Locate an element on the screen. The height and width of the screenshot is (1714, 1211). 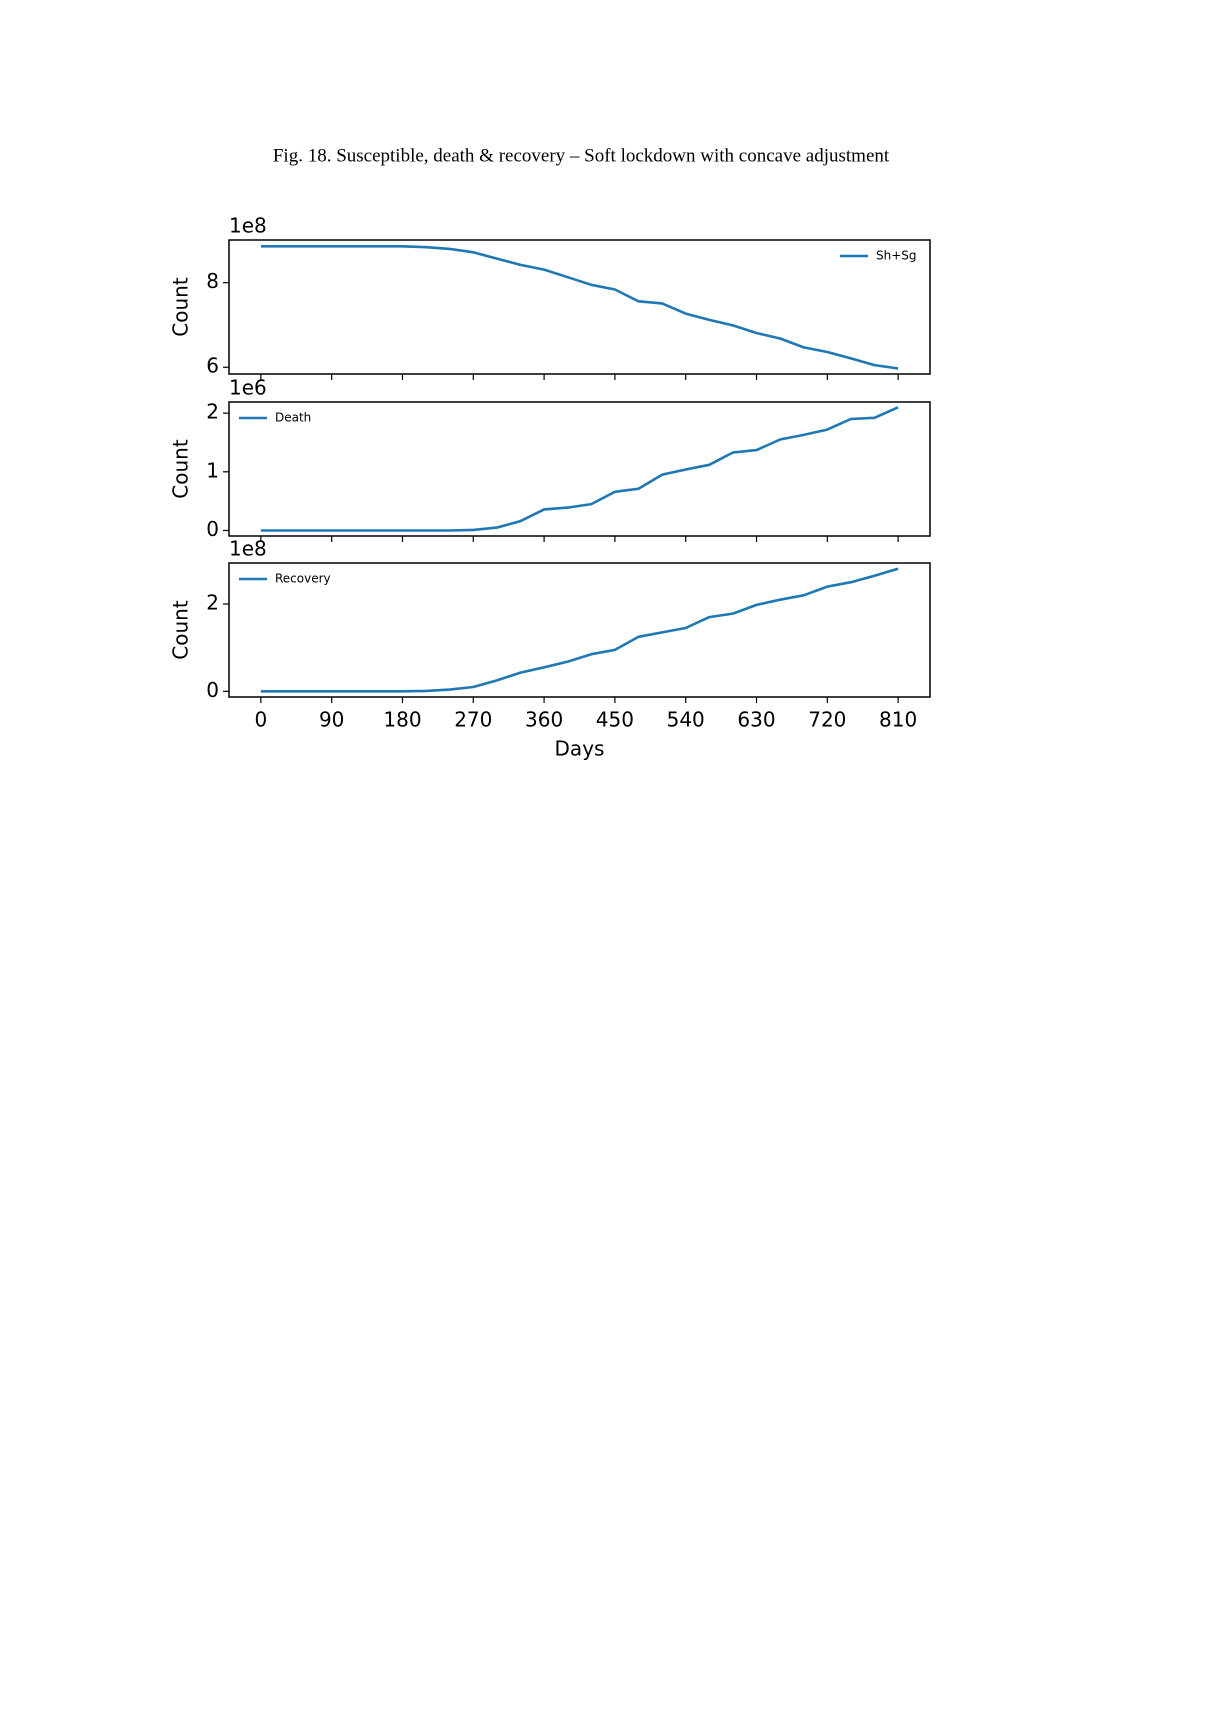
x-tick-label: 720 is located at coordinates (827, 720).